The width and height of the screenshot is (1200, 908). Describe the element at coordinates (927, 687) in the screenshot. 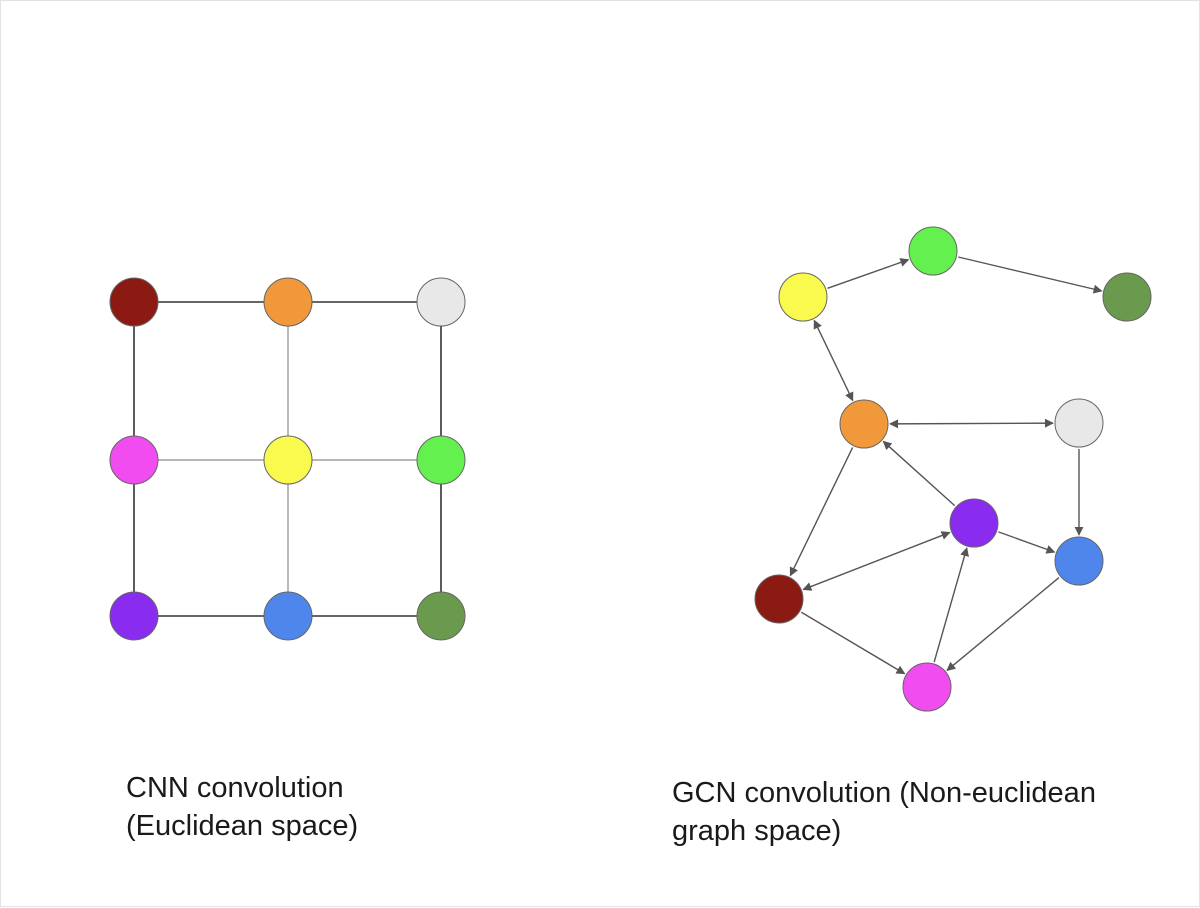

I see `gcn-node-magenta` at that location.